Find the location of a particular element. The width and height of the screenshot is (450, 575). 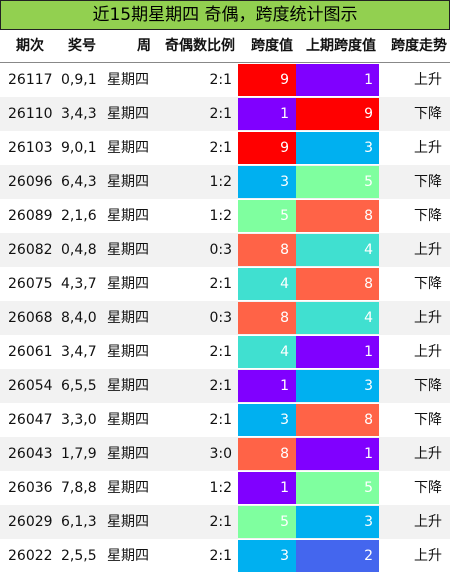

header-rule is located at coordinates (225, 62).